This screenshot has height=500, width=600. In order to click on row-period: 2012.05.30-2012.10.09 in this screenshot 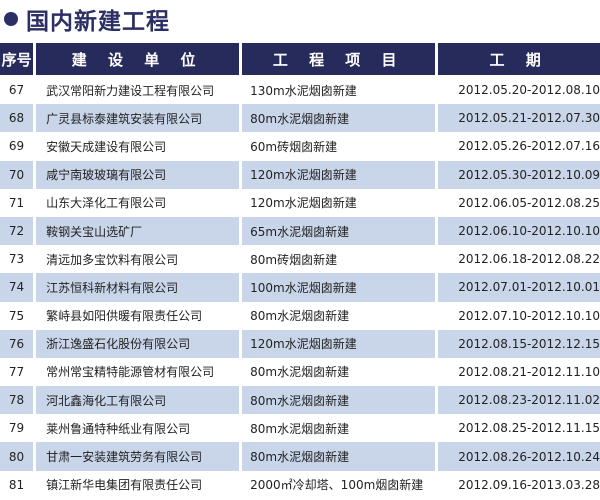, I will do `click(519, 174)`.